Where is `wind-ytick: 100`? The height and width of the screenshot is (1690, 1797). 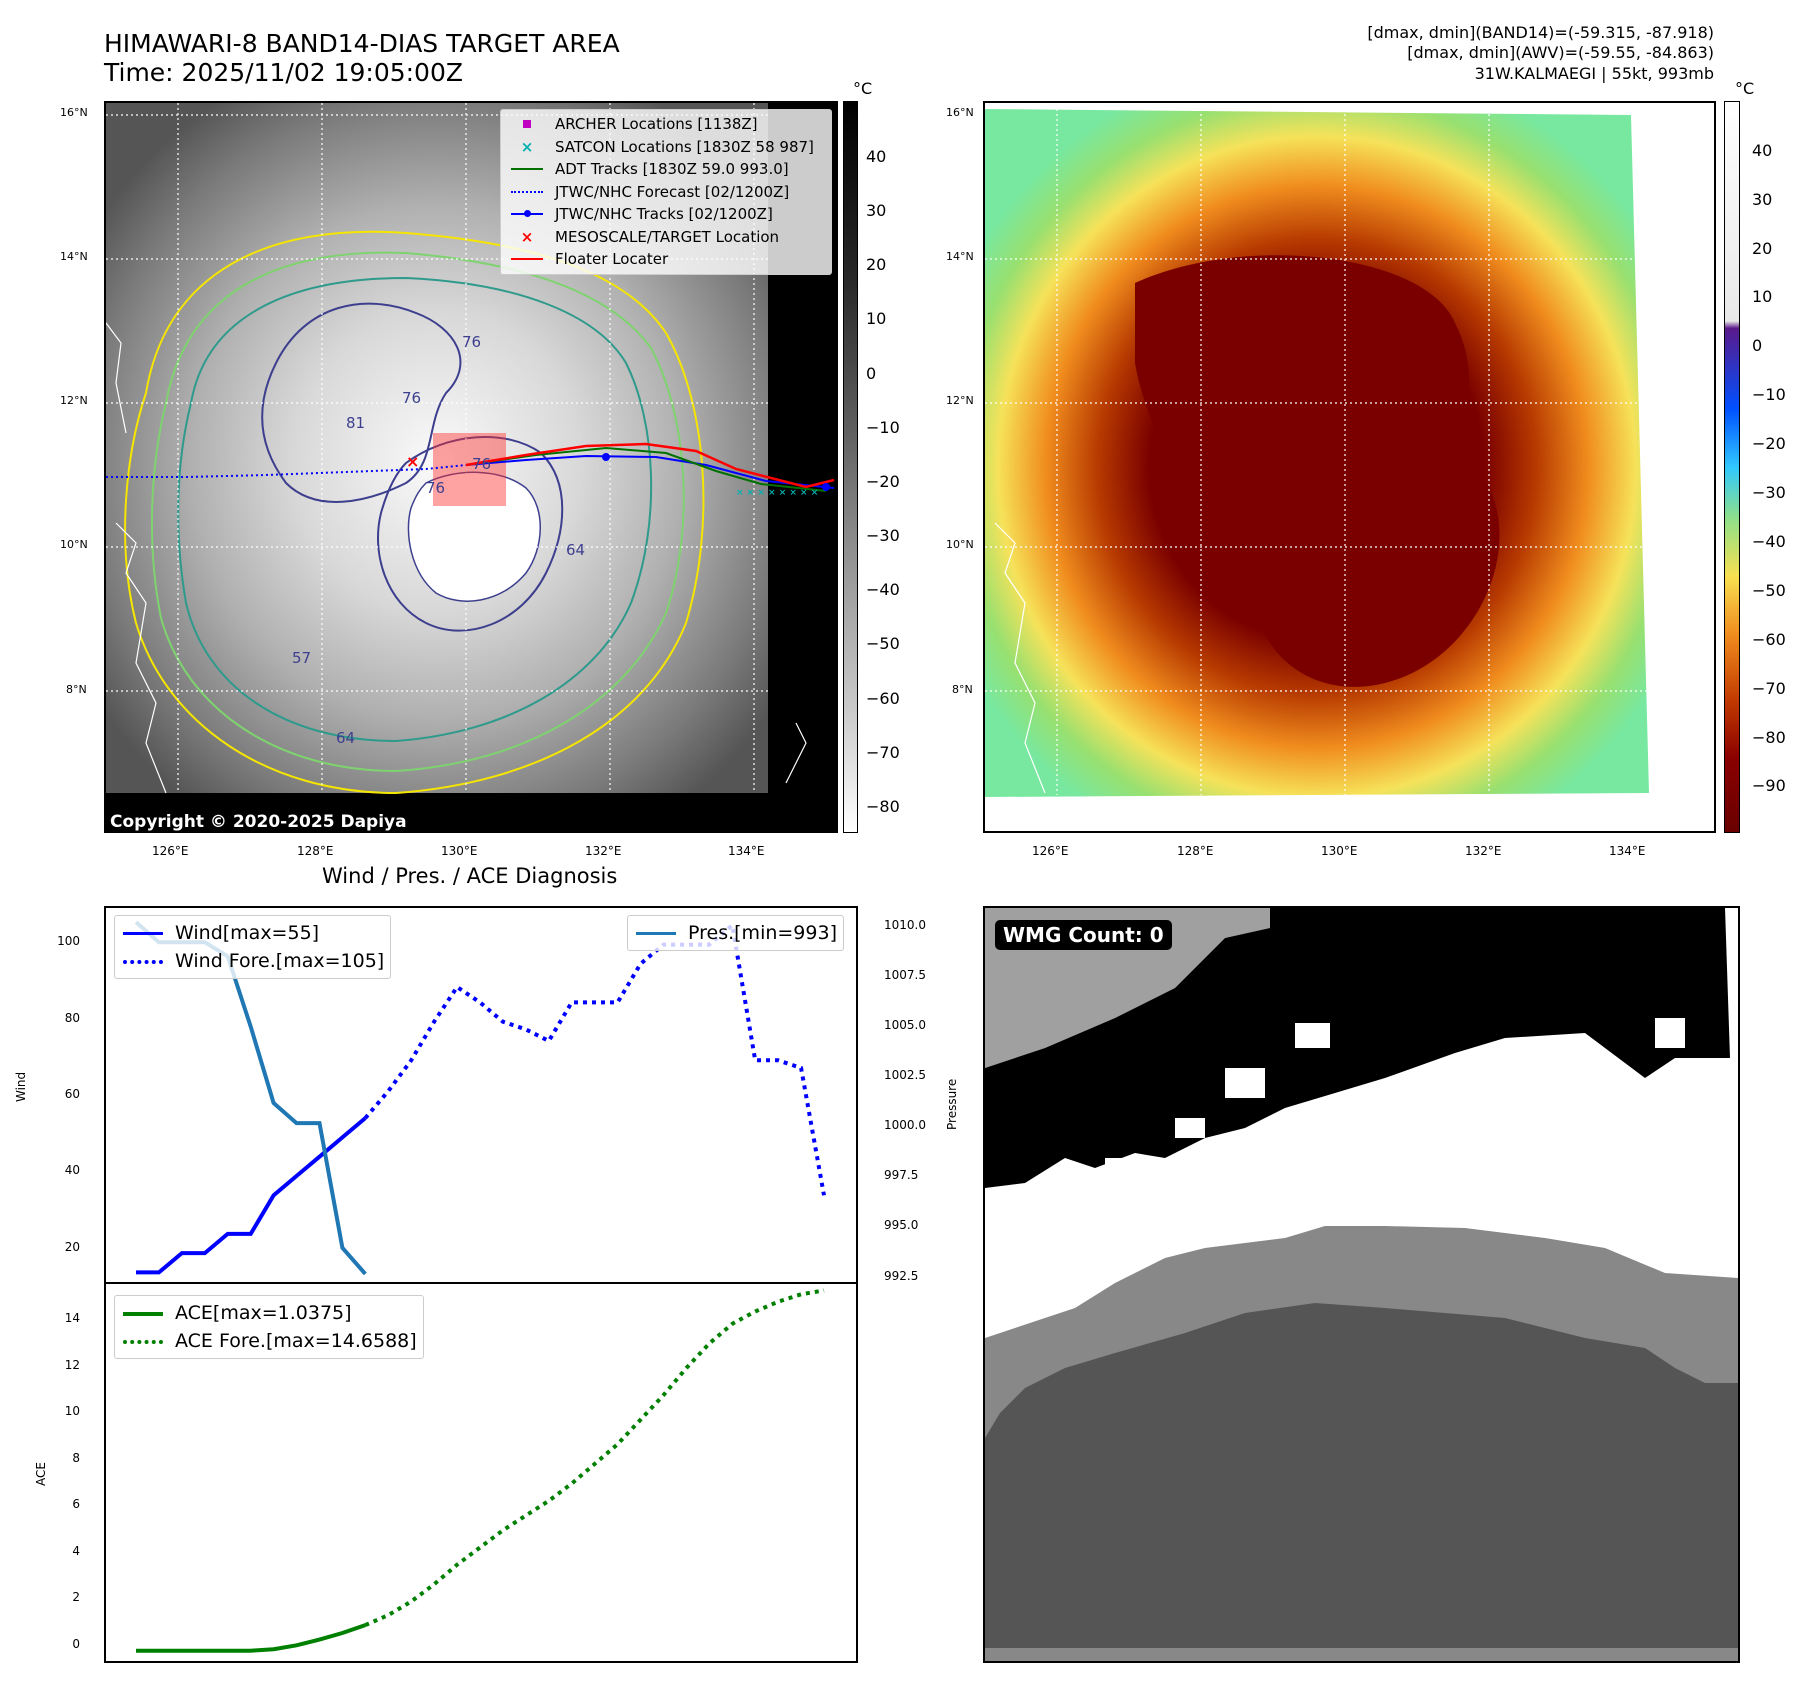 wind-ytick: 100 is located at coordinates (68, 941).